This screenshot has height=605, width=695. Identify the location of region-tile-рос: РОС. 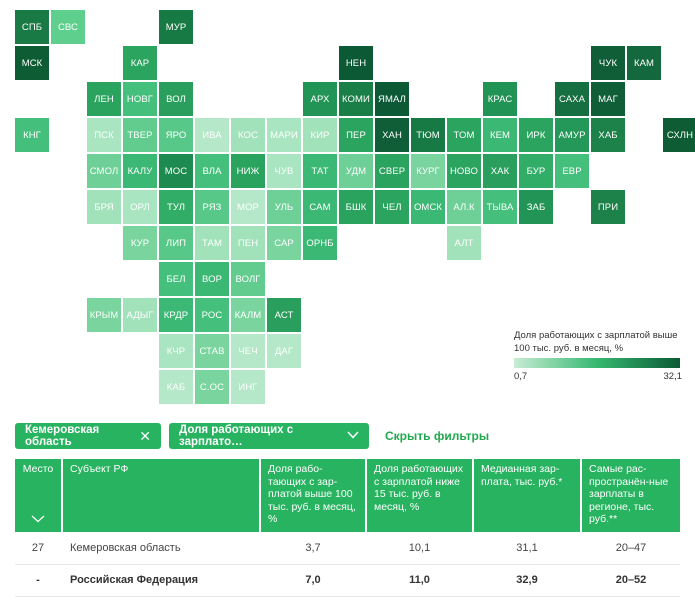
(212, 315).